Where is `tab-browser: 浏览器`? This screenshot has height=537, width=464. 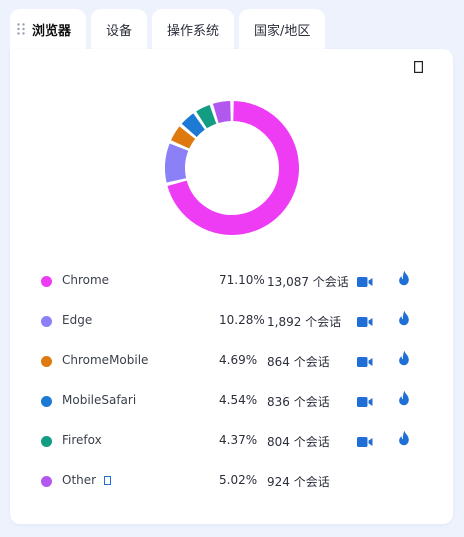
tab-browser: 浏览器 is located at coordinates (48, 29).